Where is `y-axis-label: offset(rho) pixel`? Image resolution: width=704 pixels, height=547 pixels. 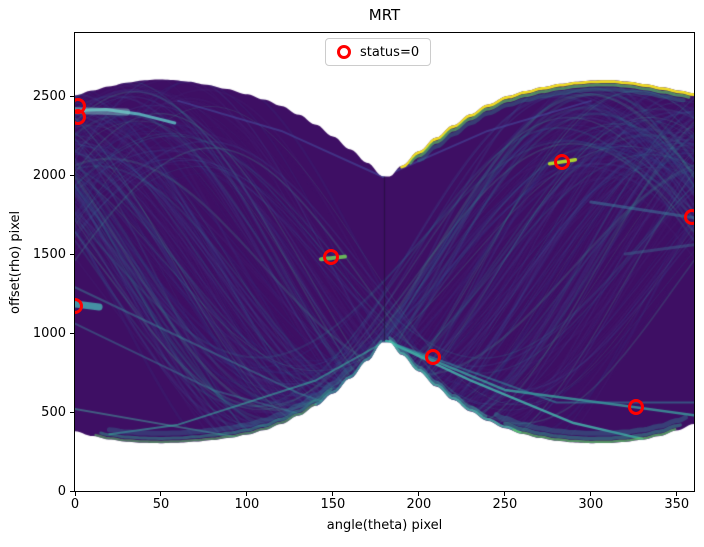 y-axis-label: offset(rho) pixel is located at coordinates (15, 262).